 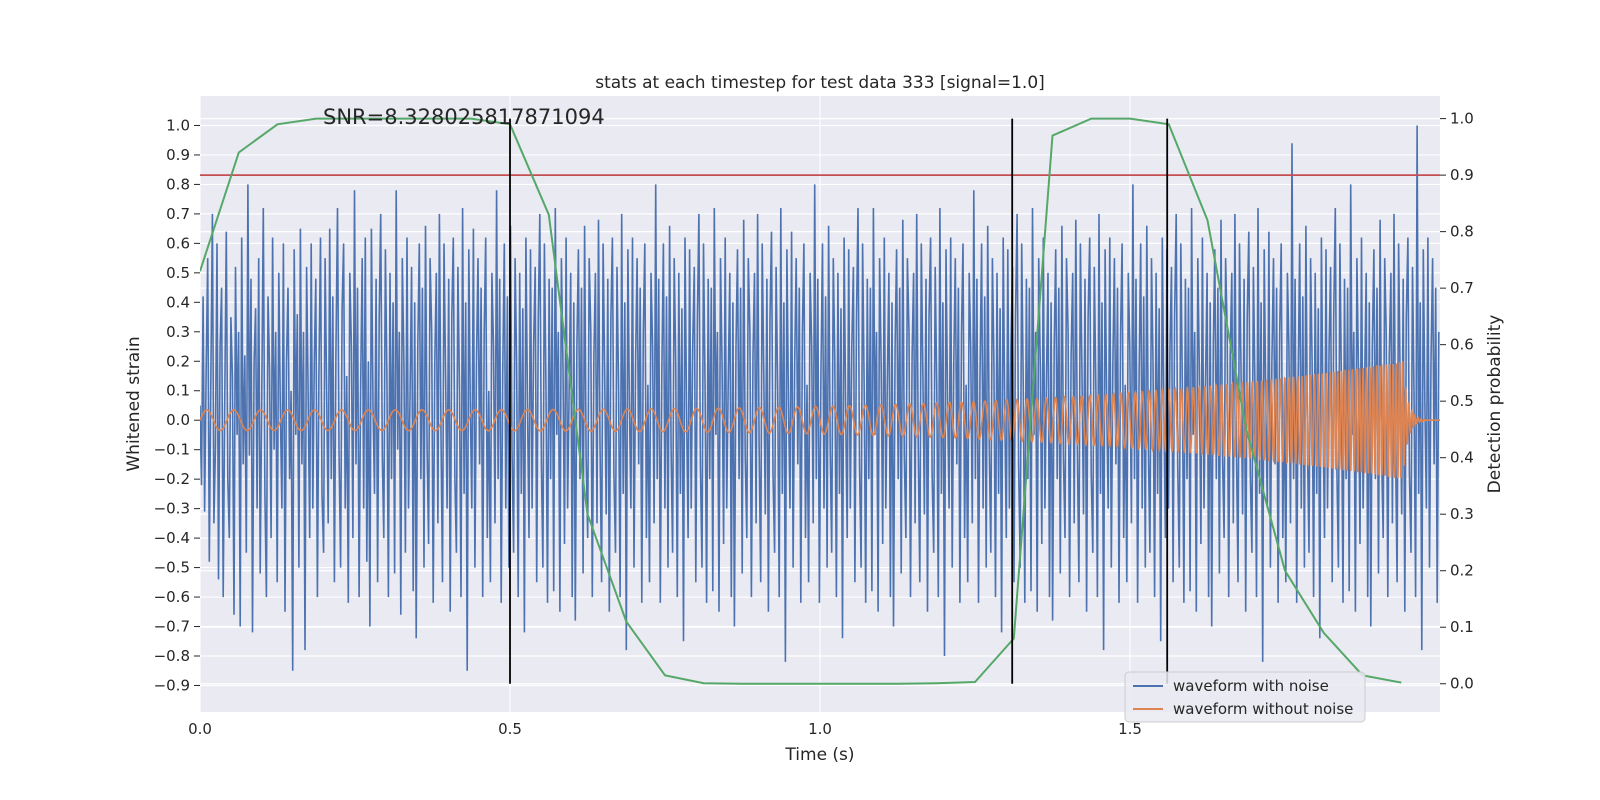 What do you see at coordinates (1251, 686) in the screenshot?
I see `legend-label: waveform with noise` at bounding box center [1251, 686].